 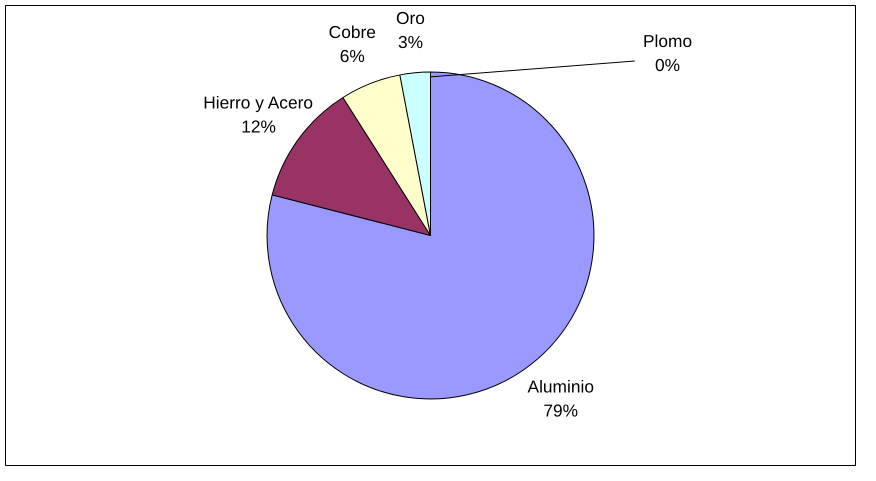 What do you see at coordinates (411, 42) in the screenshot?
I see `data-label: 3%` at bounding box center [411, 42].